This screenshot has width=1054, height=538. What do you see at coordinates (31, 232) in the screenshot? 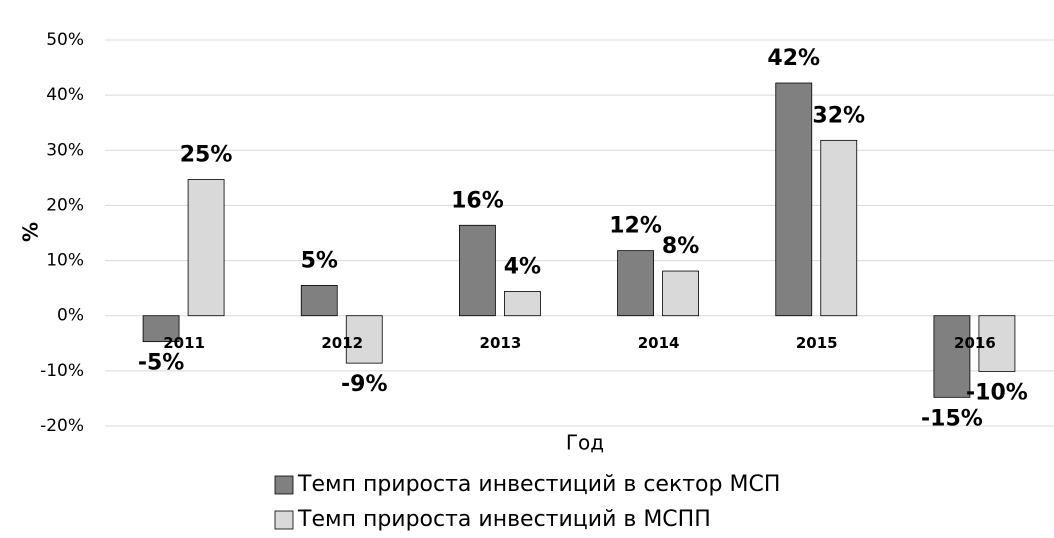
I see `y-axis-title: %` at bounding box center [31, 232].